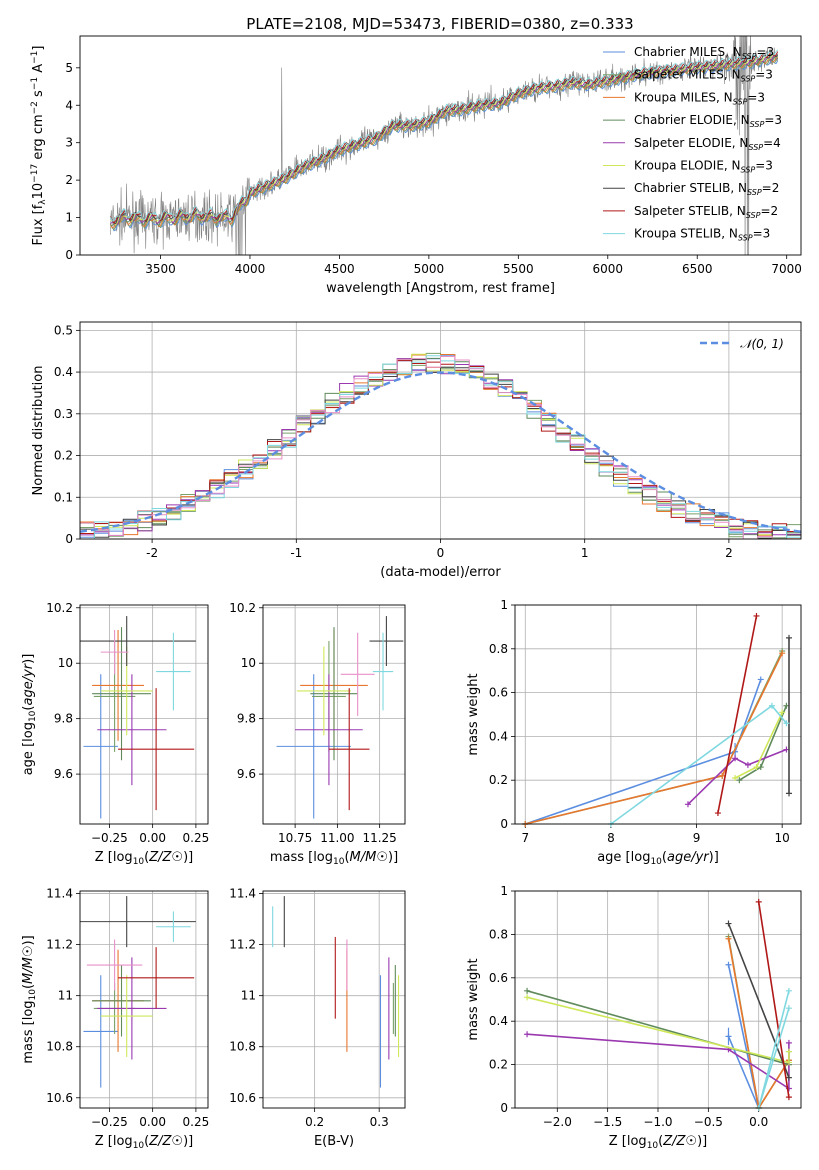 This screenshot has width=819, height=1170. I want to click on mass-weight-vs-Z-ytick-label: 1, so click(504, 891).